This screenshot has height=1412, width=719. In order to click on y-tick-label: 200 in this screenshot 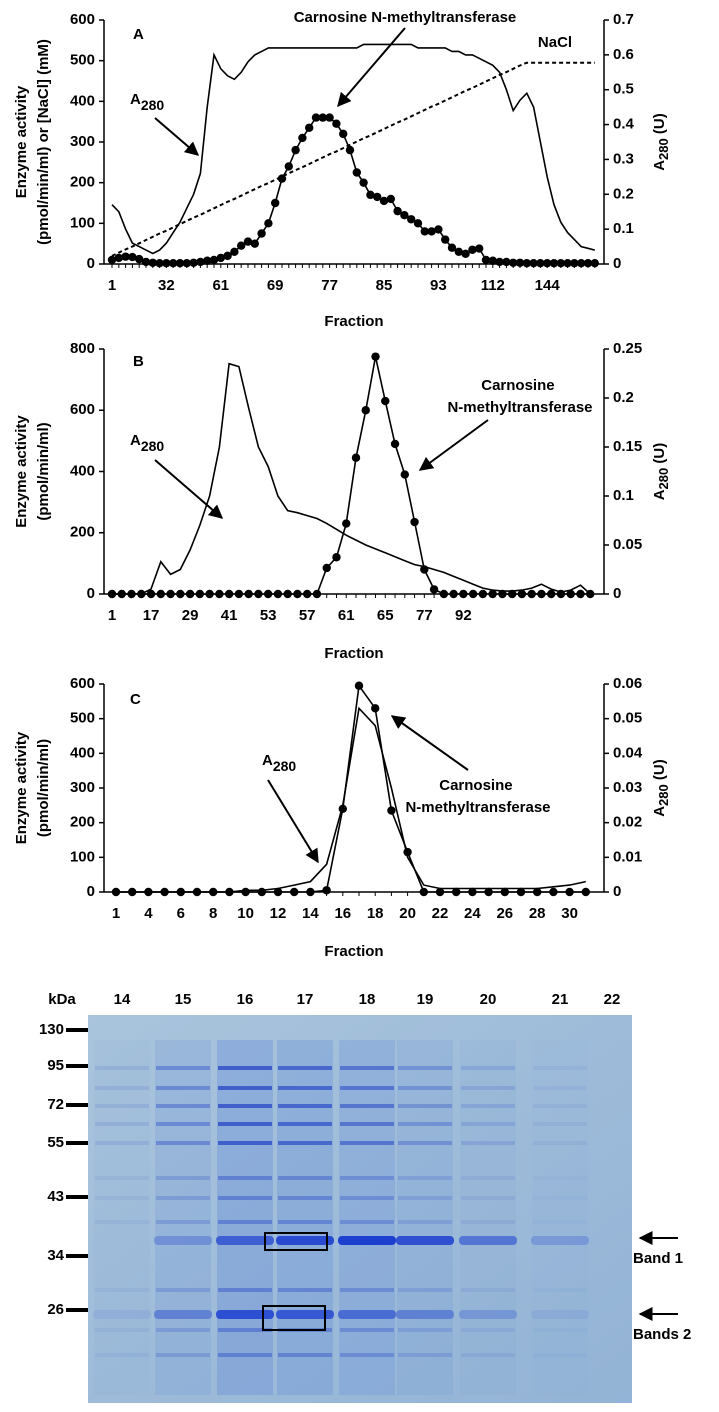, I will do `click(82, 532)`.